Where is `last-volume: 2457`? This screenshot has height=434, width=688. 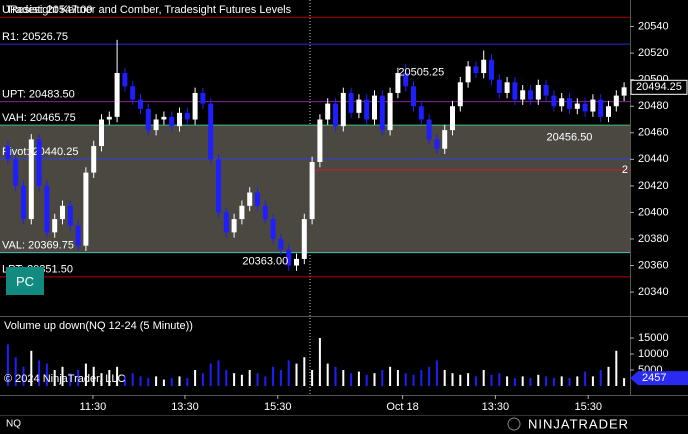
last-volume: 2457 is located at coordinates (654, 378).